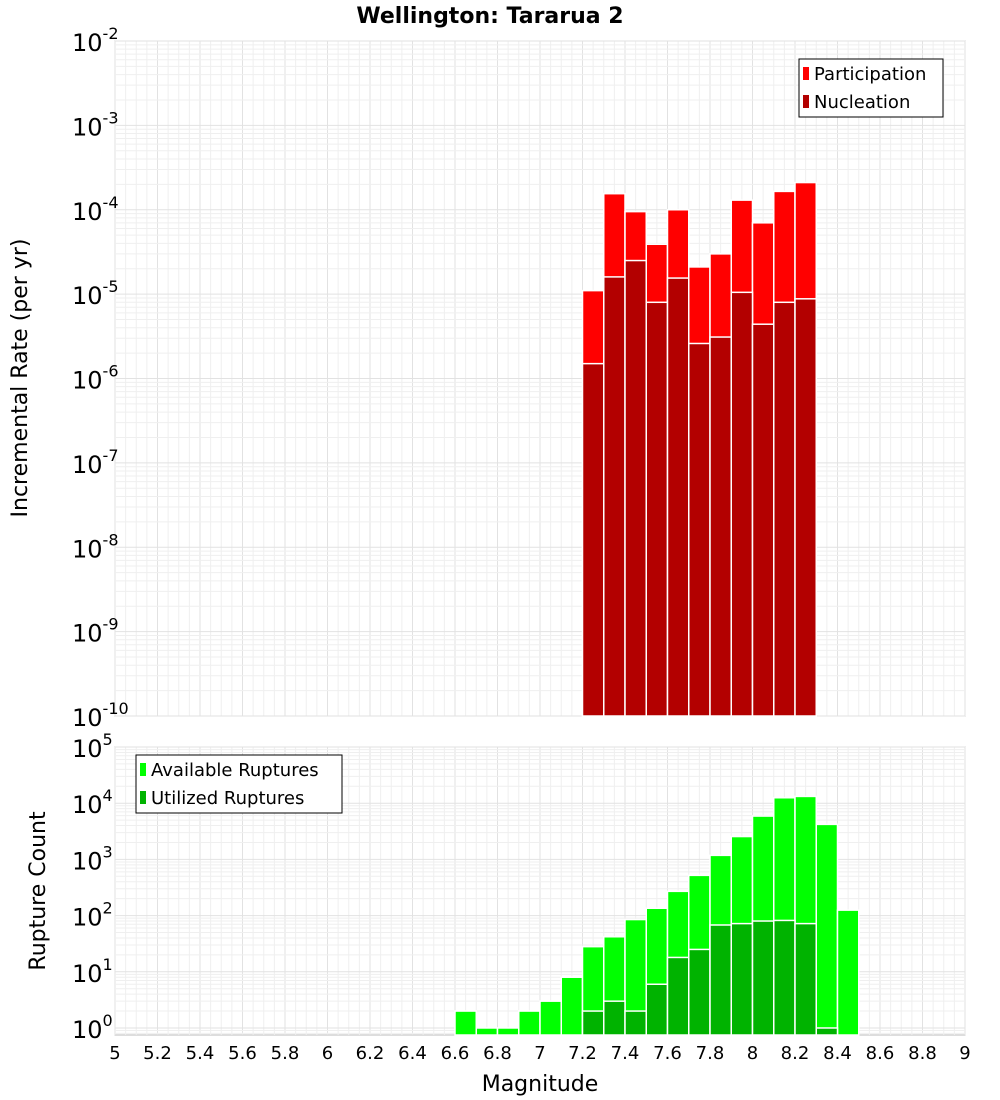 This screenshot has height=1100, width=1000. I want to click on count-y-tick: 10², so click(92, 915).